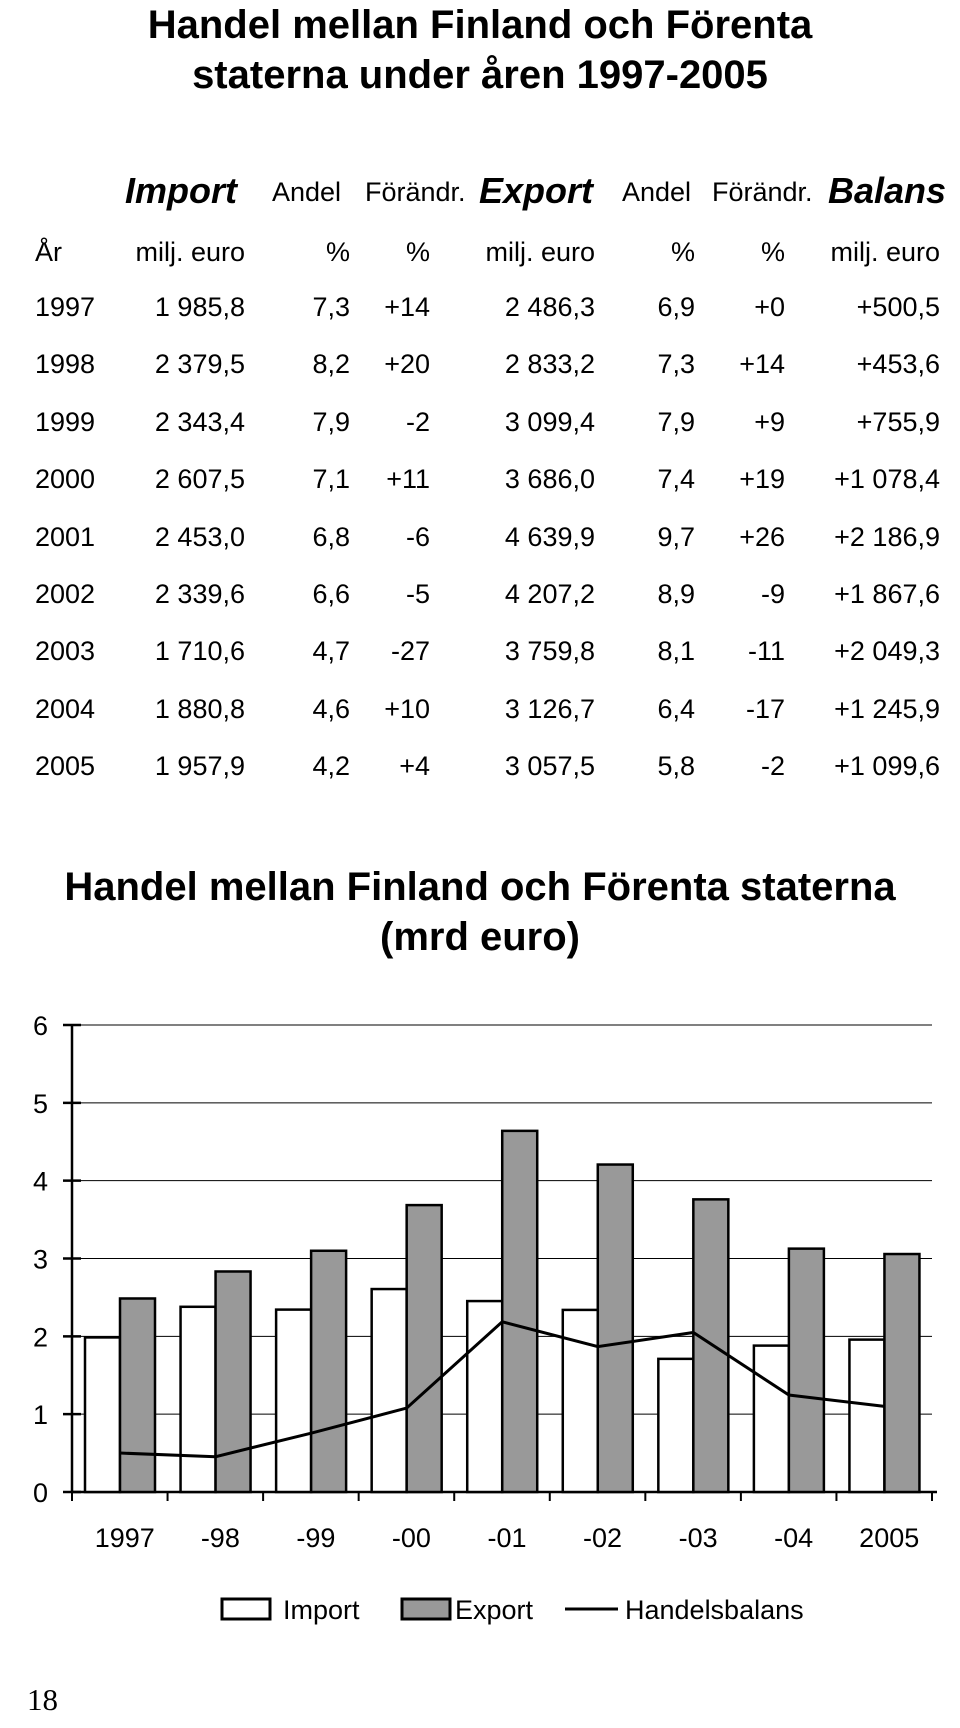 This screenshot has height=1728, width=960. What do you see at coordinates (331, 594) in the screenshot?
I see `cell-andel1: 6,6` at bounding box center [331, 594].